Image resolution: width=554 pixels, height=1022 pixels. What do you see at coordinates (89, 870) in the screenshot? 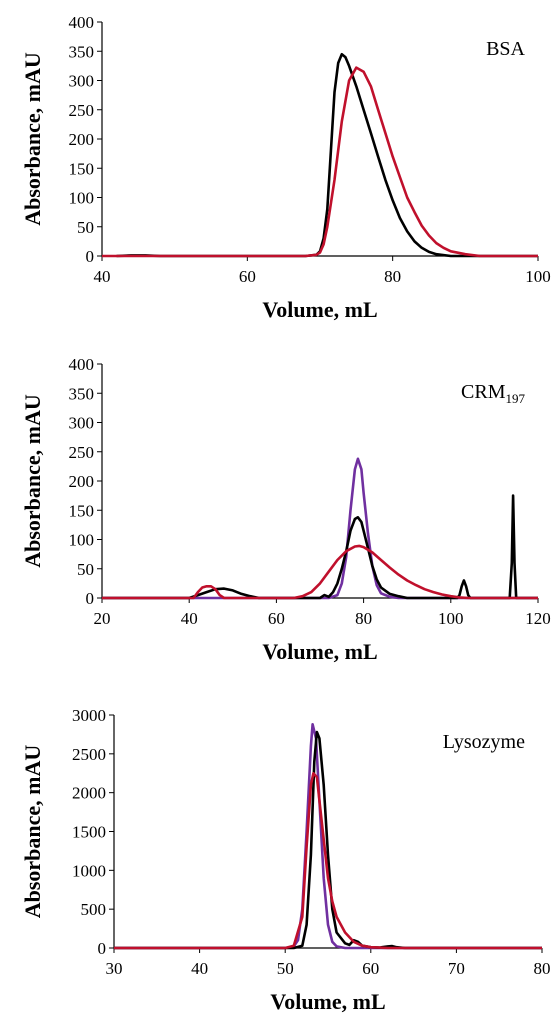
I see `y-tick-label: 1000` at bounding box center [89, 870].